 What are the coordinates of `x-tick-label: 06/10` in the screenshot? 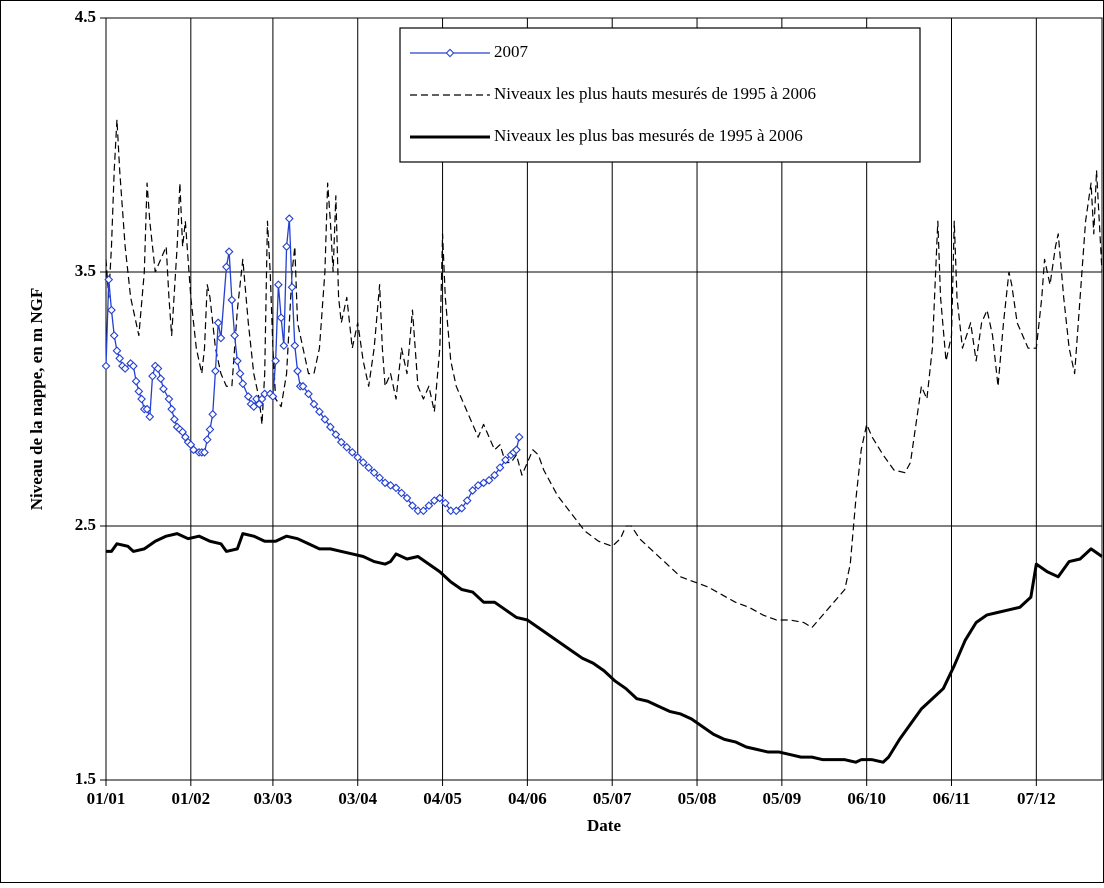 It's located at (866, 798).